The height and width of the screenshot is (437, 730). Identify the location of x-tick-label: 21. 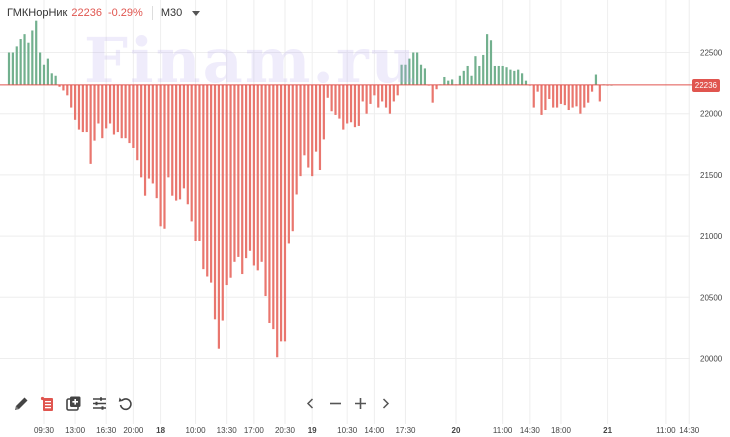
(607, 430).